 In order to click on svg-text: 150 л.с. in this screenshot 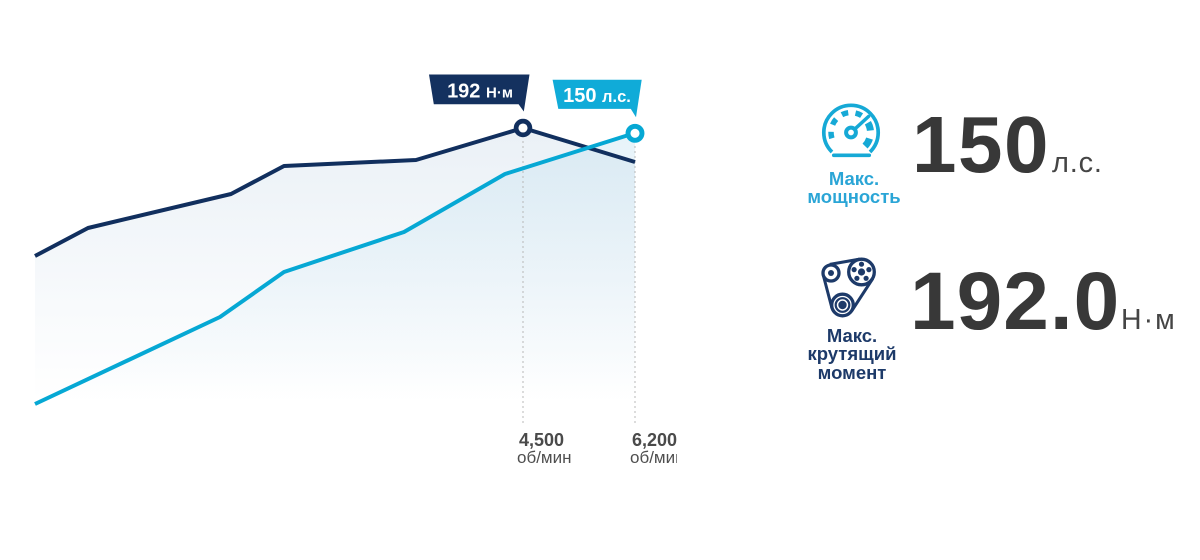, I will do `click(597, 96)`.